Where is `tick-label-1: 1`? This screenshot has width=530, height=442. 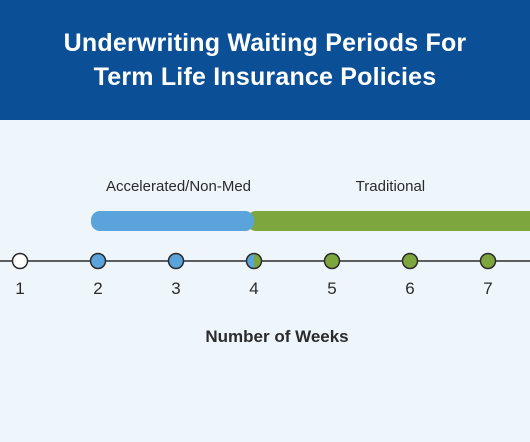
tick-label-1: 1 is located at coordinates (19, 288).